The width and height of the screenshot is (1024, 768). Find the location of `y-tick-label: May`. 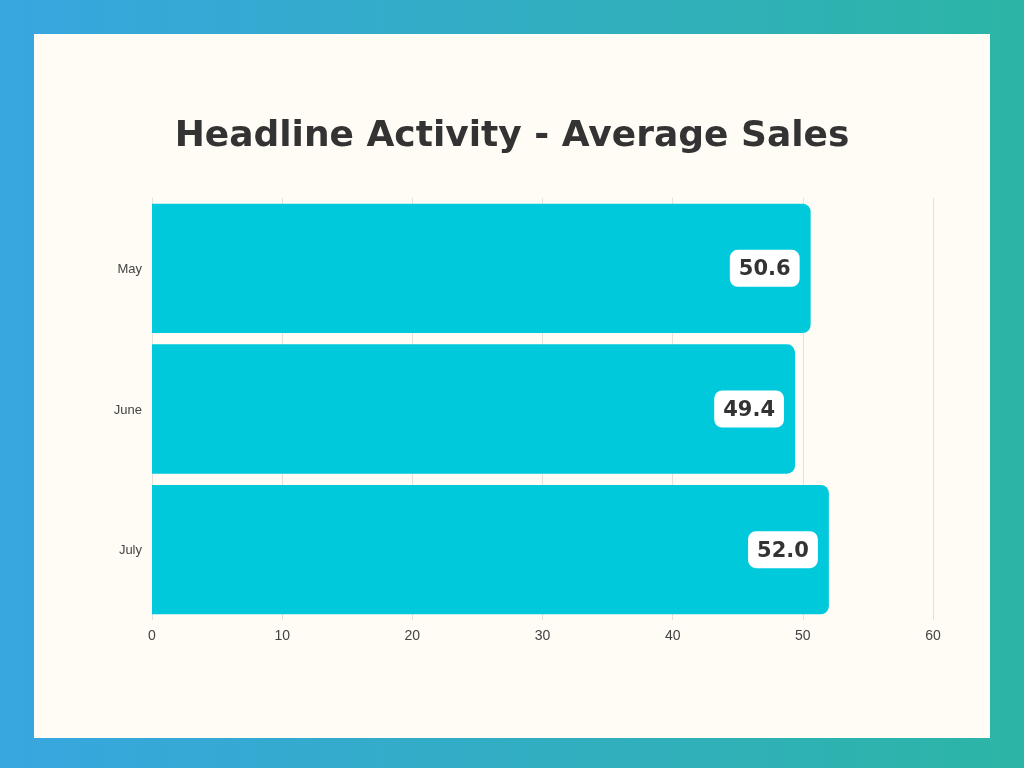

y-tick-label: May is located at coordinates (130, 268).